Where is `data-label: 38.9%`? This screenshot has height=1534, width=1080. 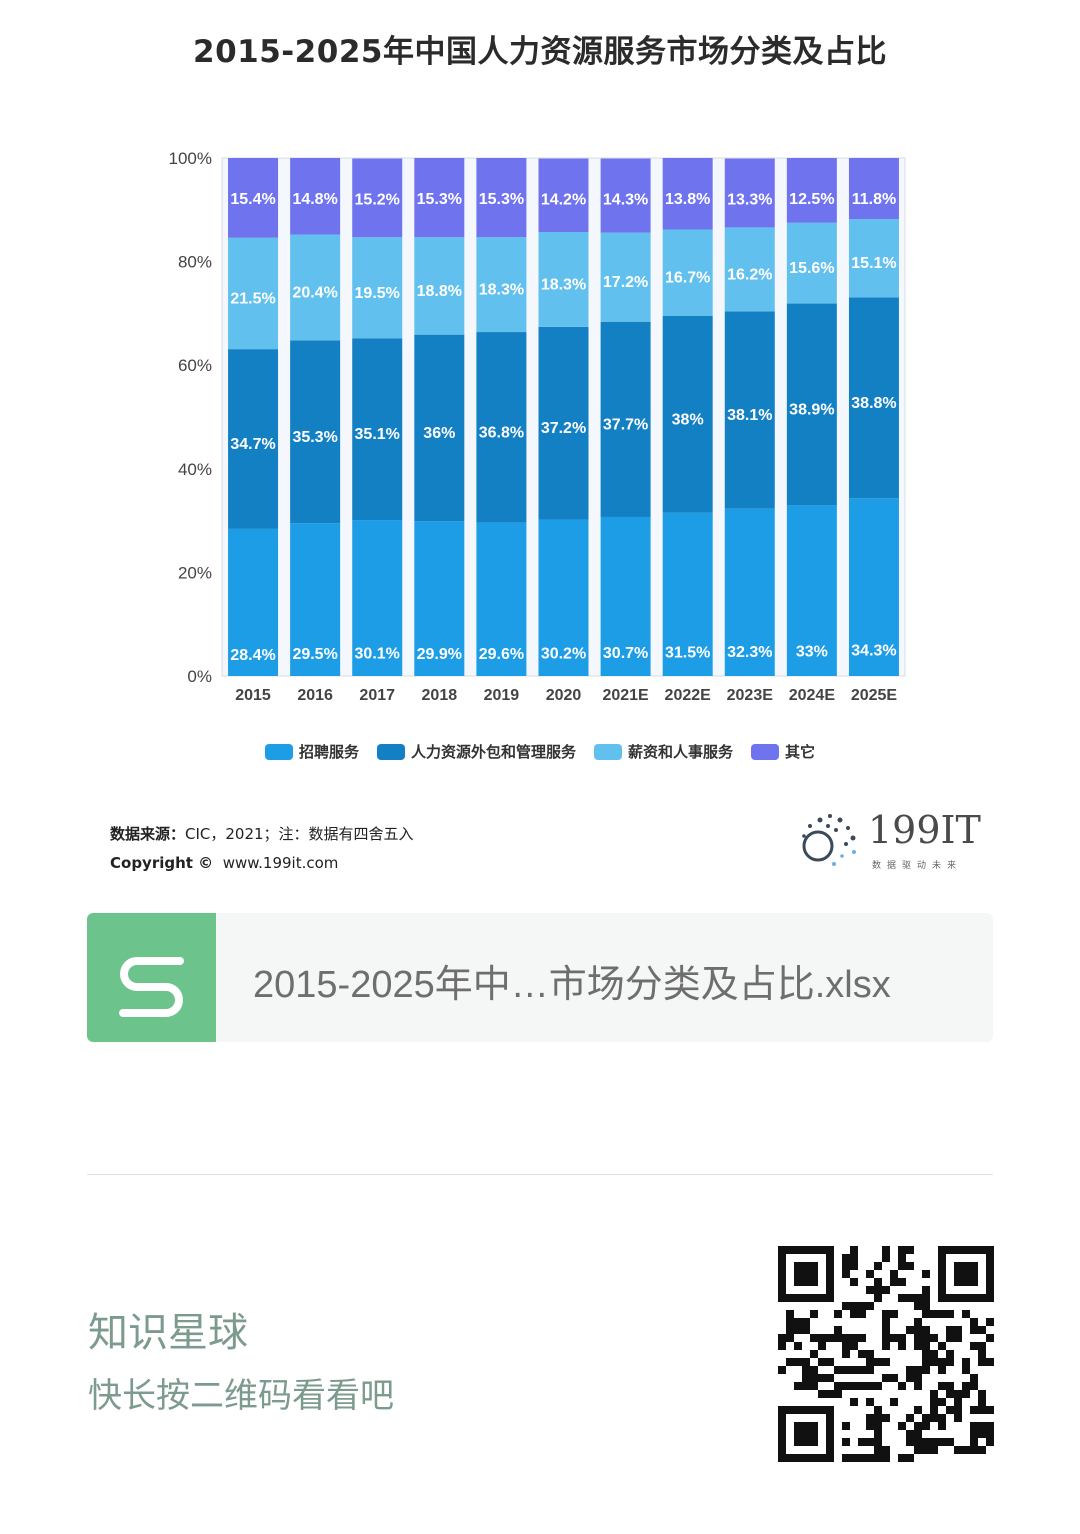
data-label: 38.9% is located at coordinates (811, 409).